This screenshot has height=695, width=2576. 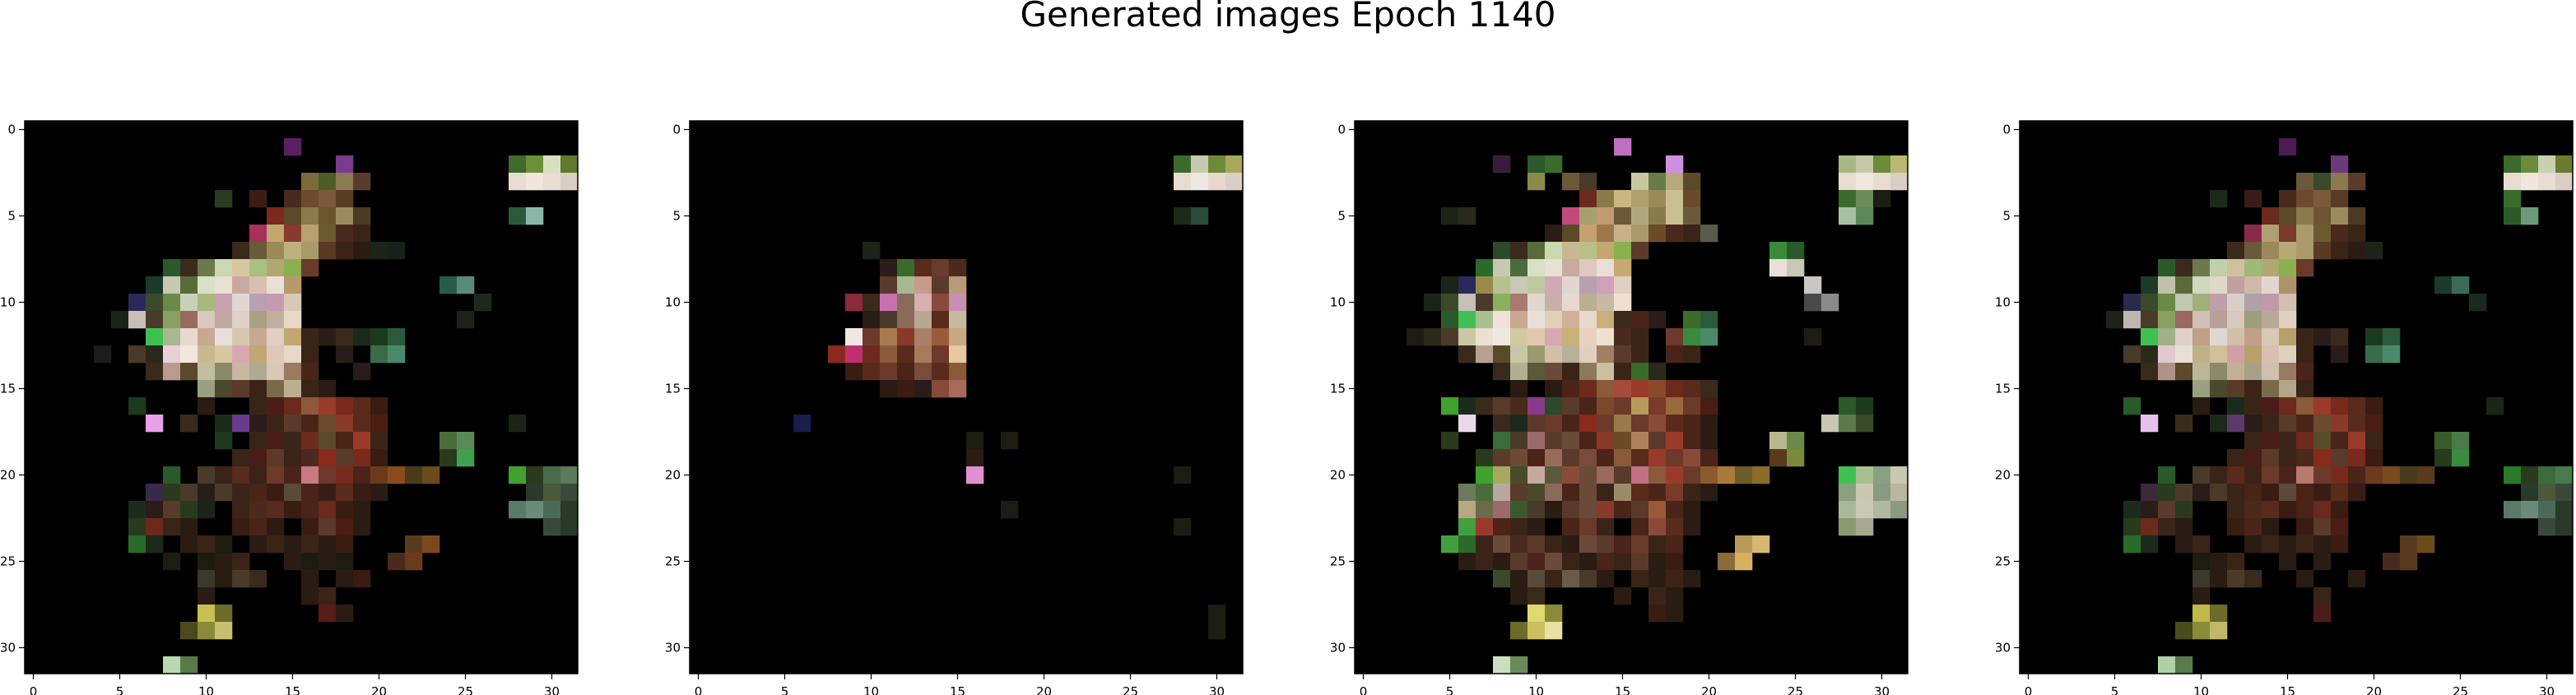 What do you see at coordinates (2006, 216) in the screenshot?
I see `y-tick-label: 5` at bounding box center [2006, 216].